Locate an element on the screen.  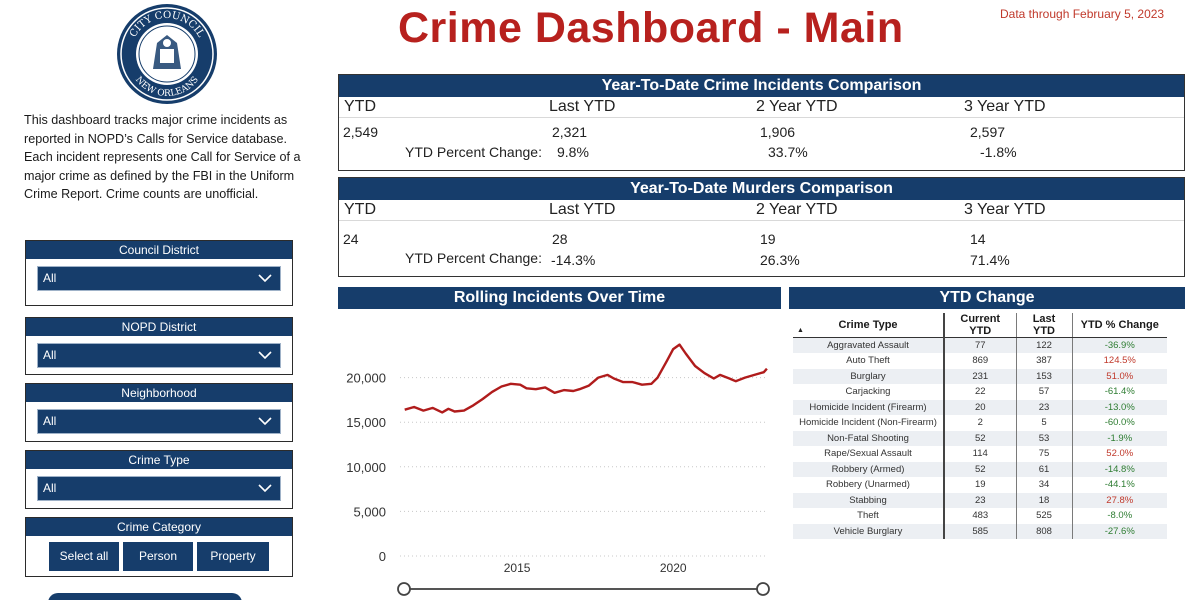
three-year-pct: -1.8% is located at coordinates (998, 152).